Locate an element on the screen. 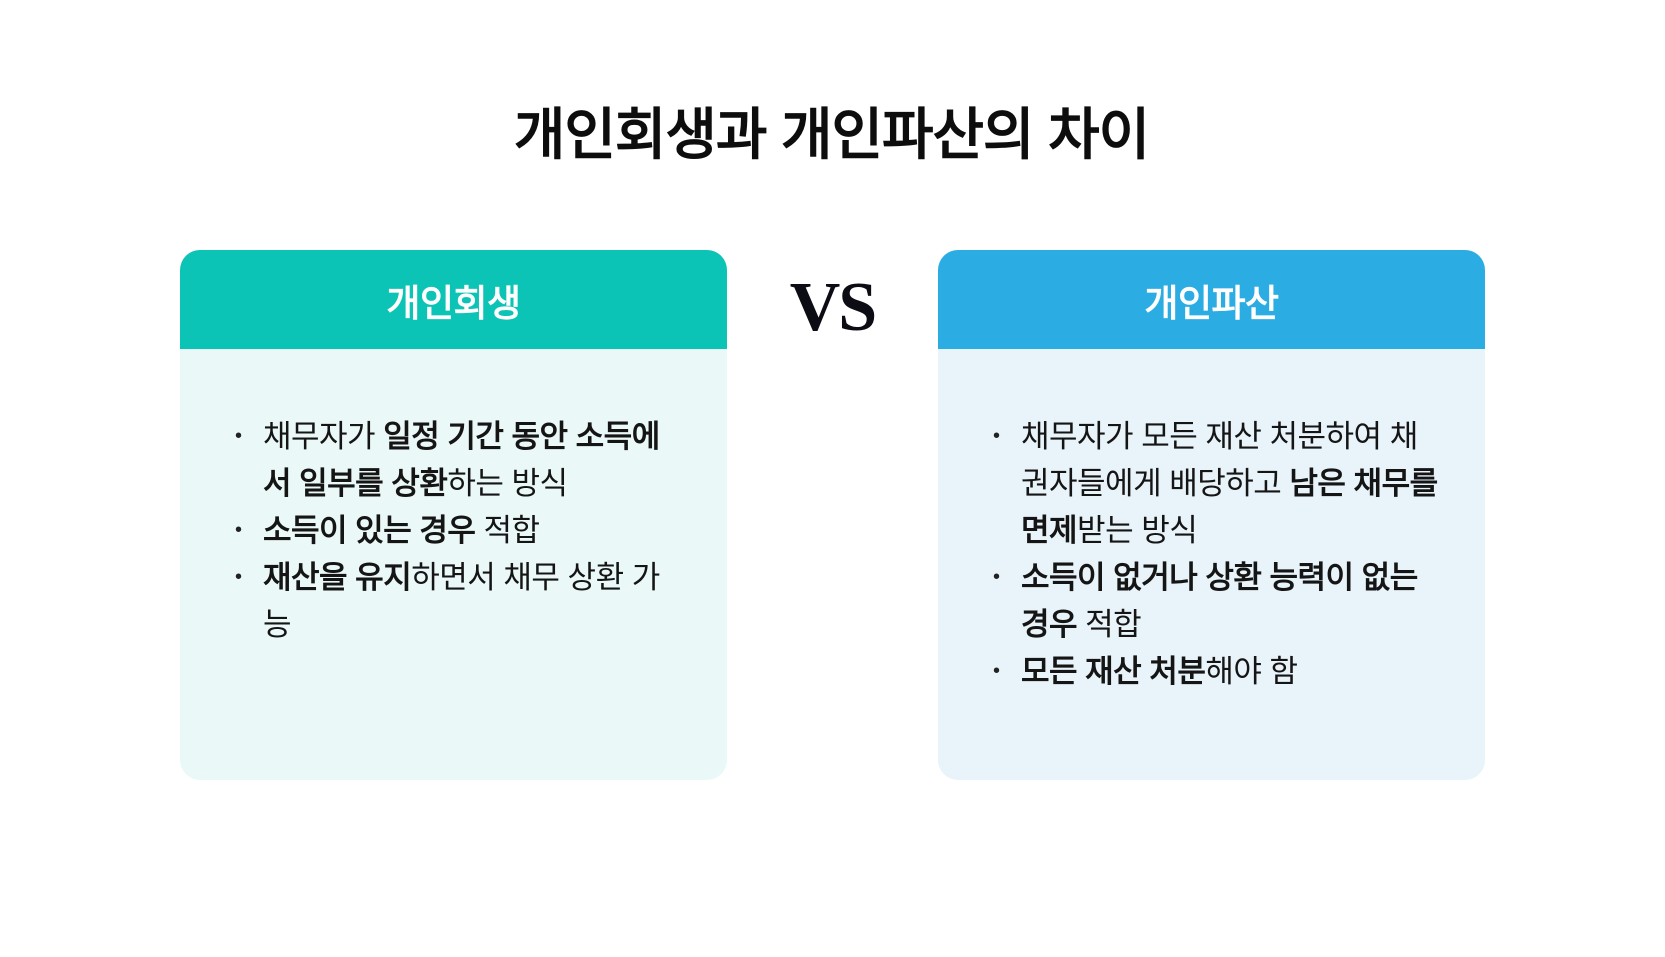  text-segment: 모든 재산 처분 is located at coordinates (1113, 671).